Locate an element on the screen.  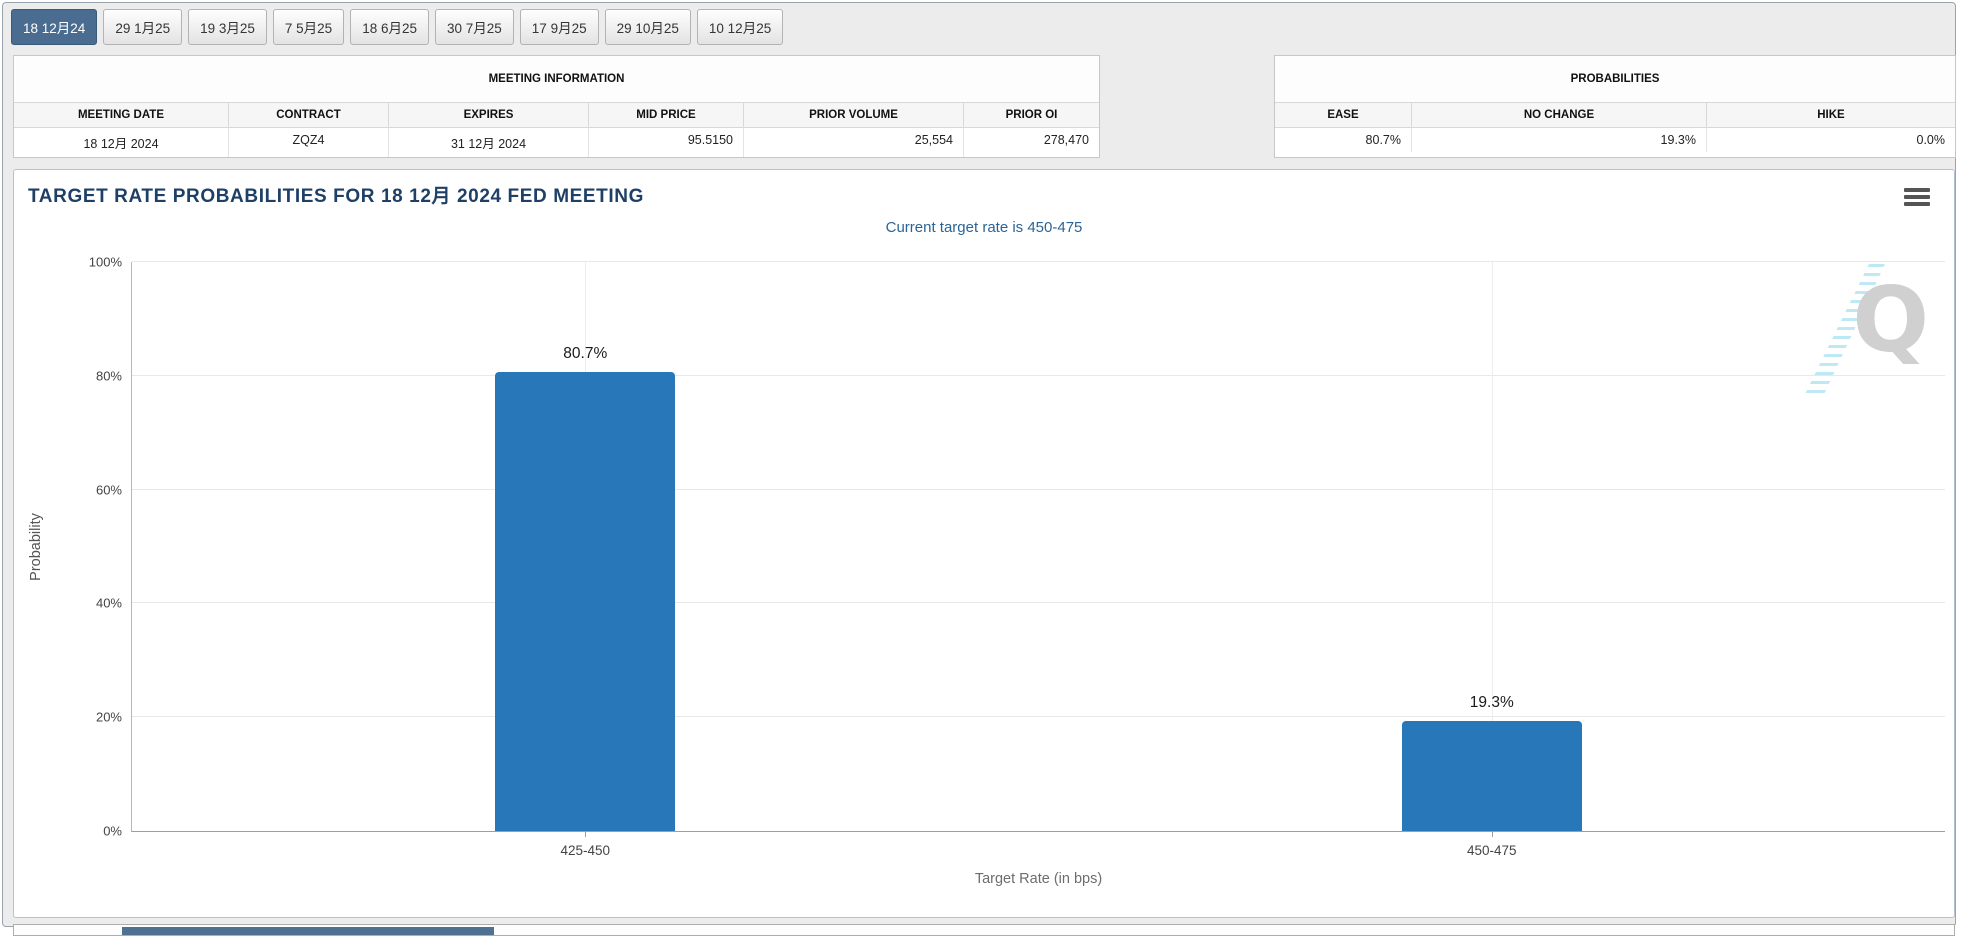
y-axis-title: Probability is located at coordinates (36, 546).